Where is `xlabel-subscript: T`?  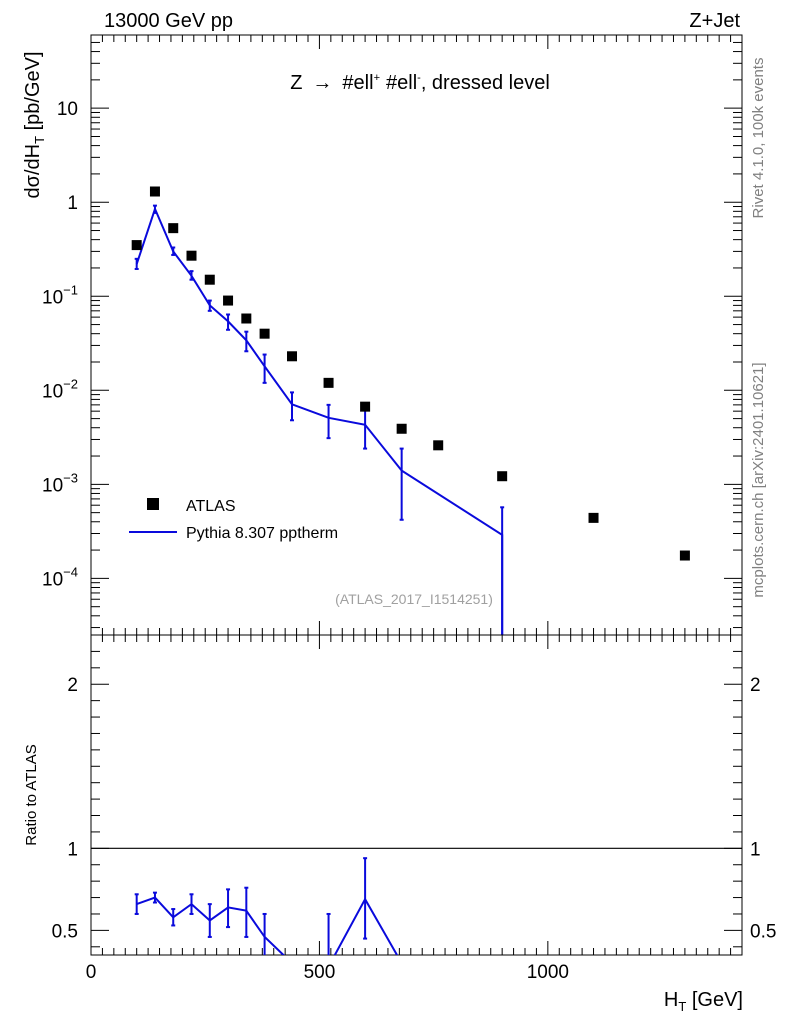 xlabel-subscript: T is located at coordinates (682, 1006).